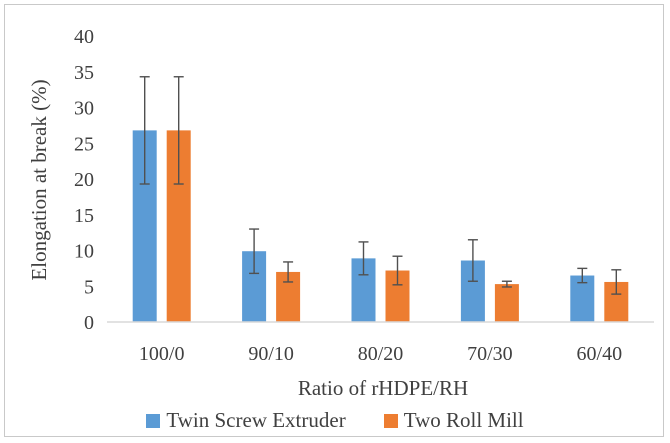 Image resolution: width=670 pixels, height=443 pixels. Describe the element at coordinates (84, 144) in the screenshot. I see `y-tick-label: 25` at that location.